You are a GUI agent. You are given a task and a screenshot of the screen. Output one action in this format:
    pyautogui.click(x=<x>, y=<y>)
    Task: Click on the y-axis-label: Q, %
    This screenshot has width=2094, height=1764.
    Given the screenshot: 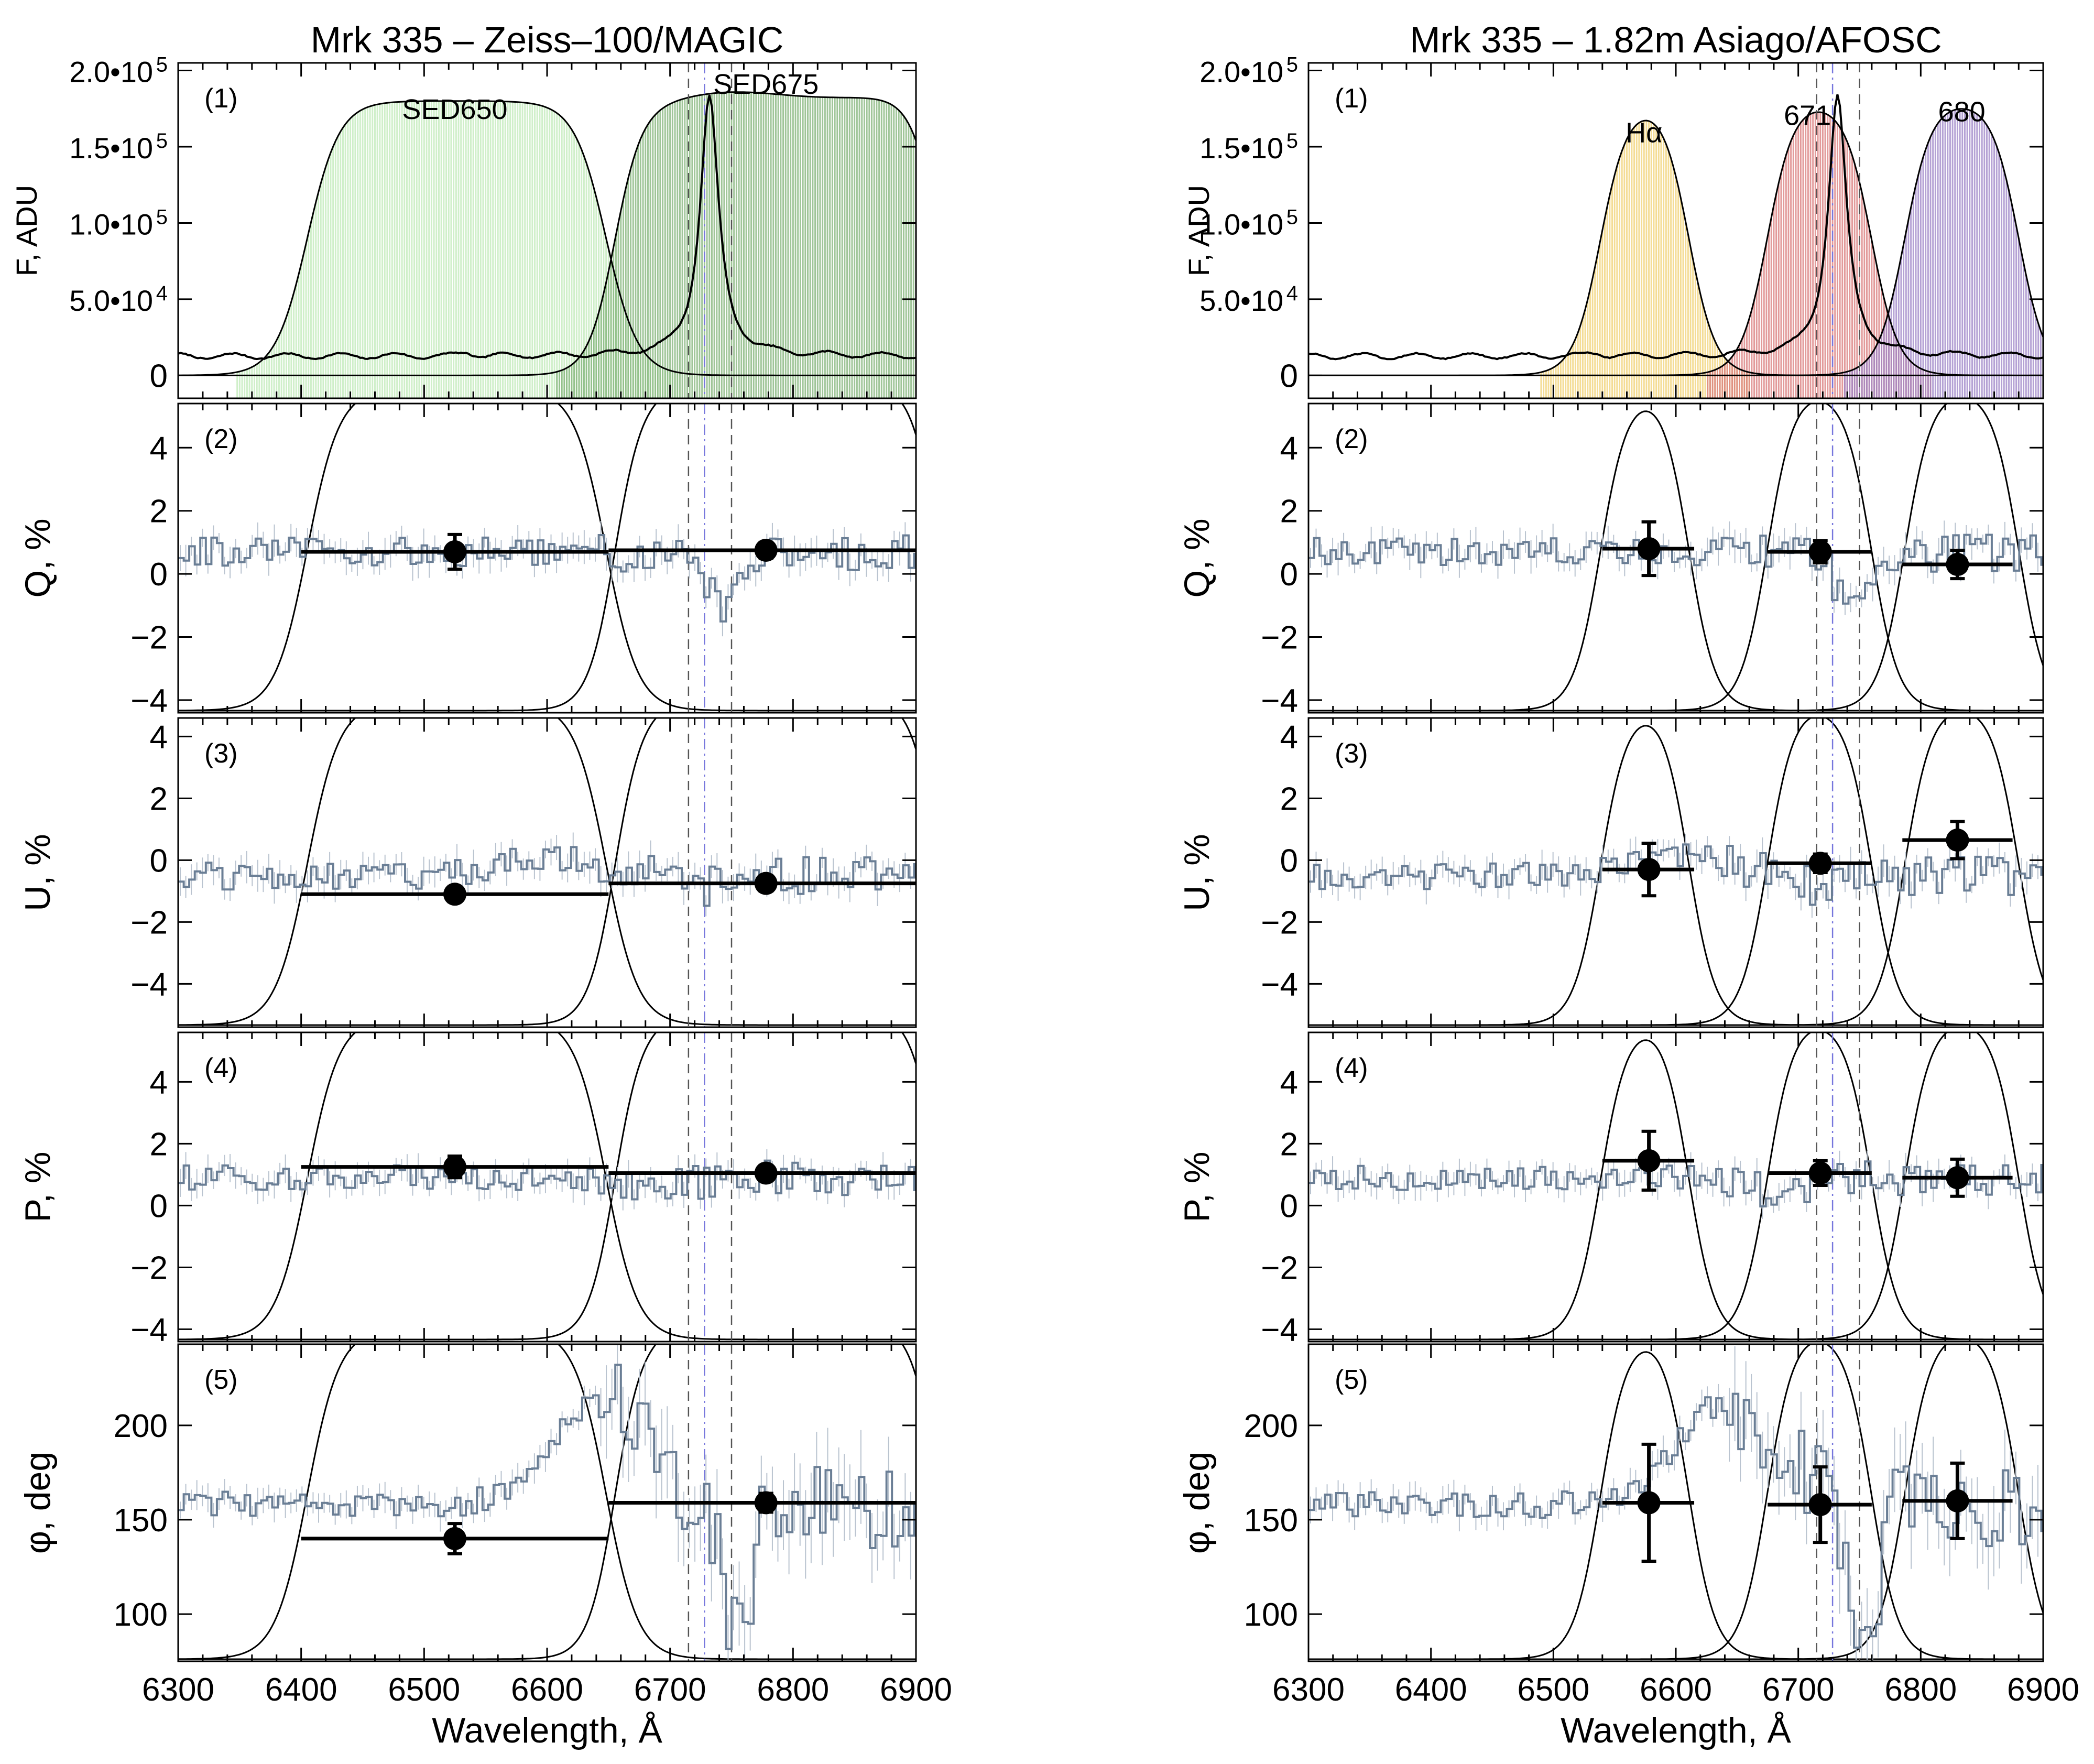 What is the action you would take?
    pyautogui.click(x=38, y=557)
    